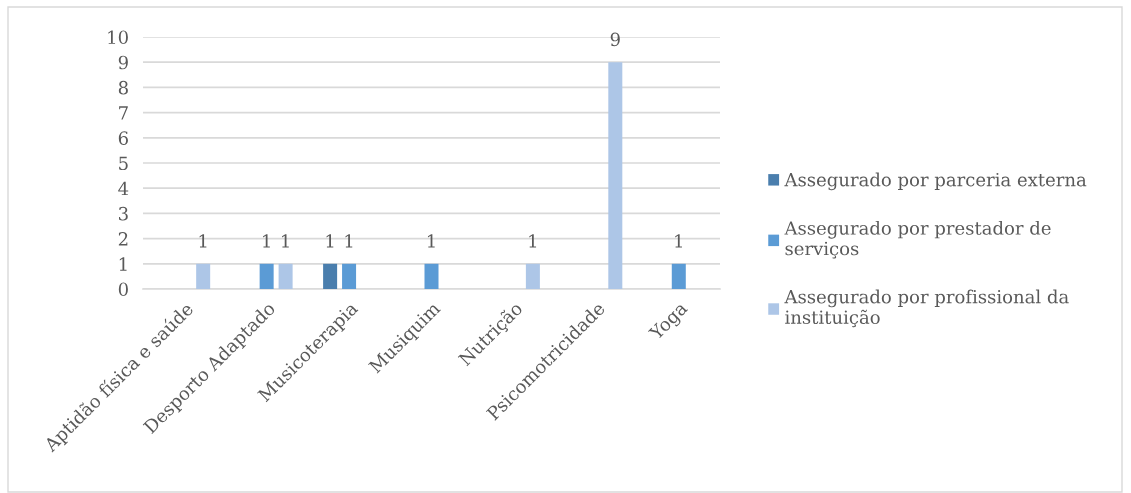  I want to click on y-tick-label: 6, so click(123, 138).